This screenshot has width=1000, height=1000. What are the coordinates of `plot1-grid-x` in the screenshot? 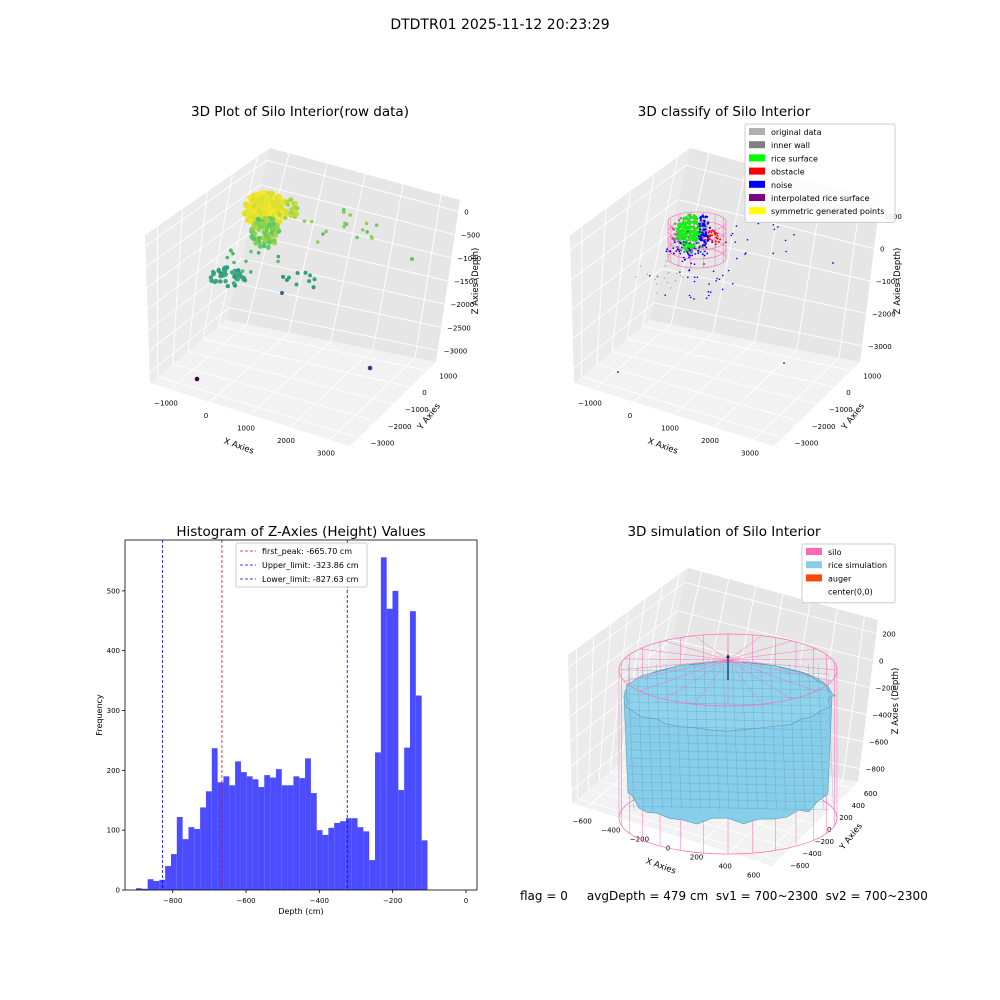 It's located at (348, 257).